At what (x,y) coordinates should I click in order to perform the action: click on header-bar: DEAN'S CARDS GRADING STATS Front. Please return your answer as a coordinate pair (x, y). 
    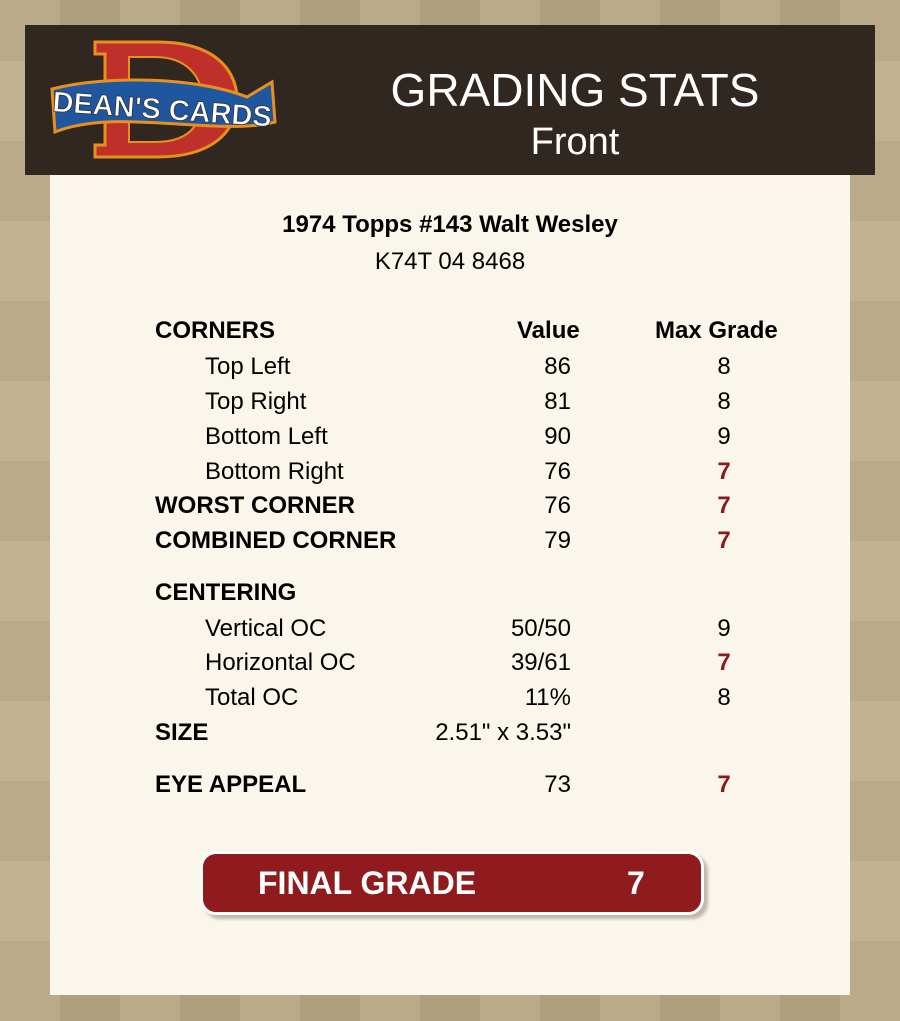
    Looking at the image, I should click on (450, 100).